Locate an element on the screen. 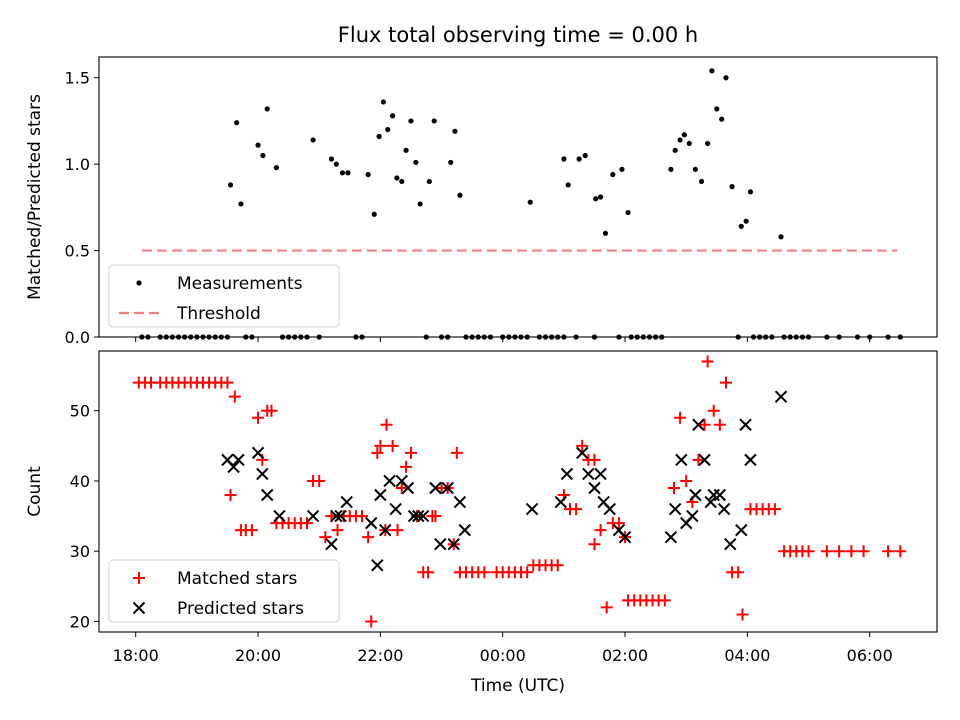  legend-label: Predicted stars is located at coordinates (240, 609).